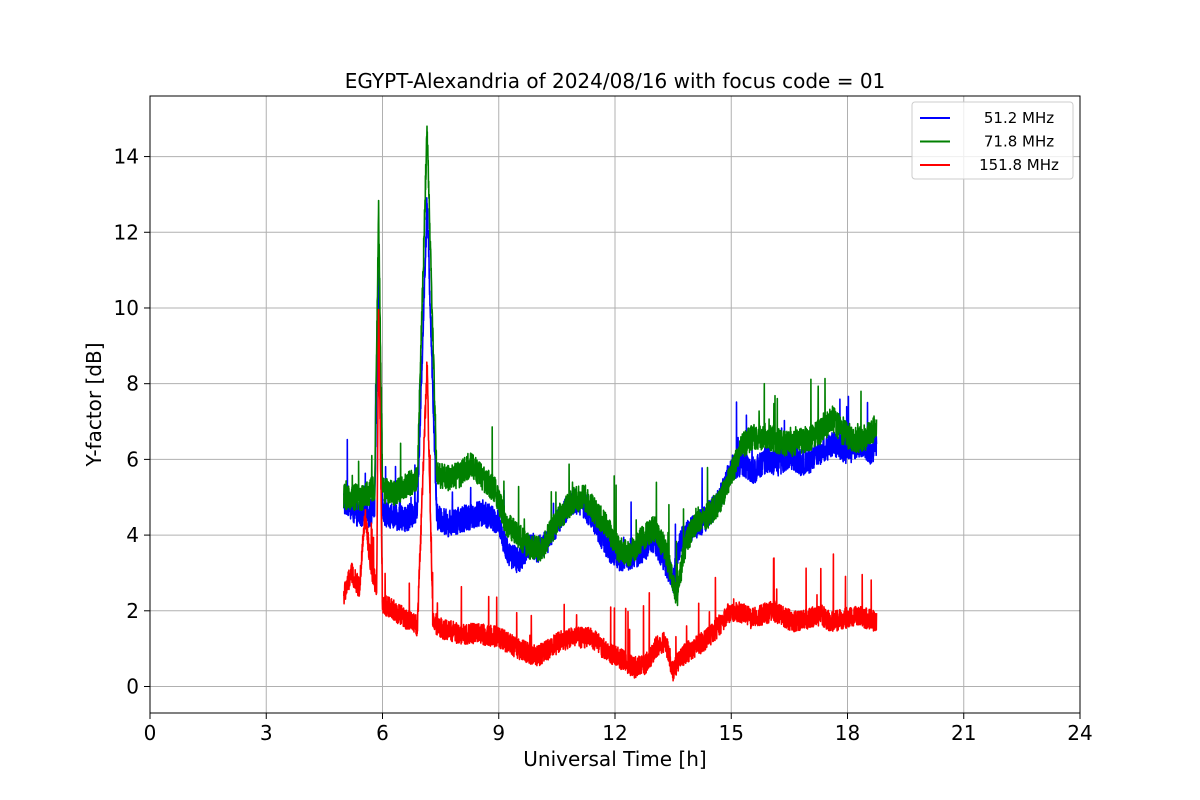 Image resolution: width=1200 pixels, height=800 pixels. Describe the element at coordinates (126, 232) in the screenshot. I see `y-tick-label: 12` at that location.